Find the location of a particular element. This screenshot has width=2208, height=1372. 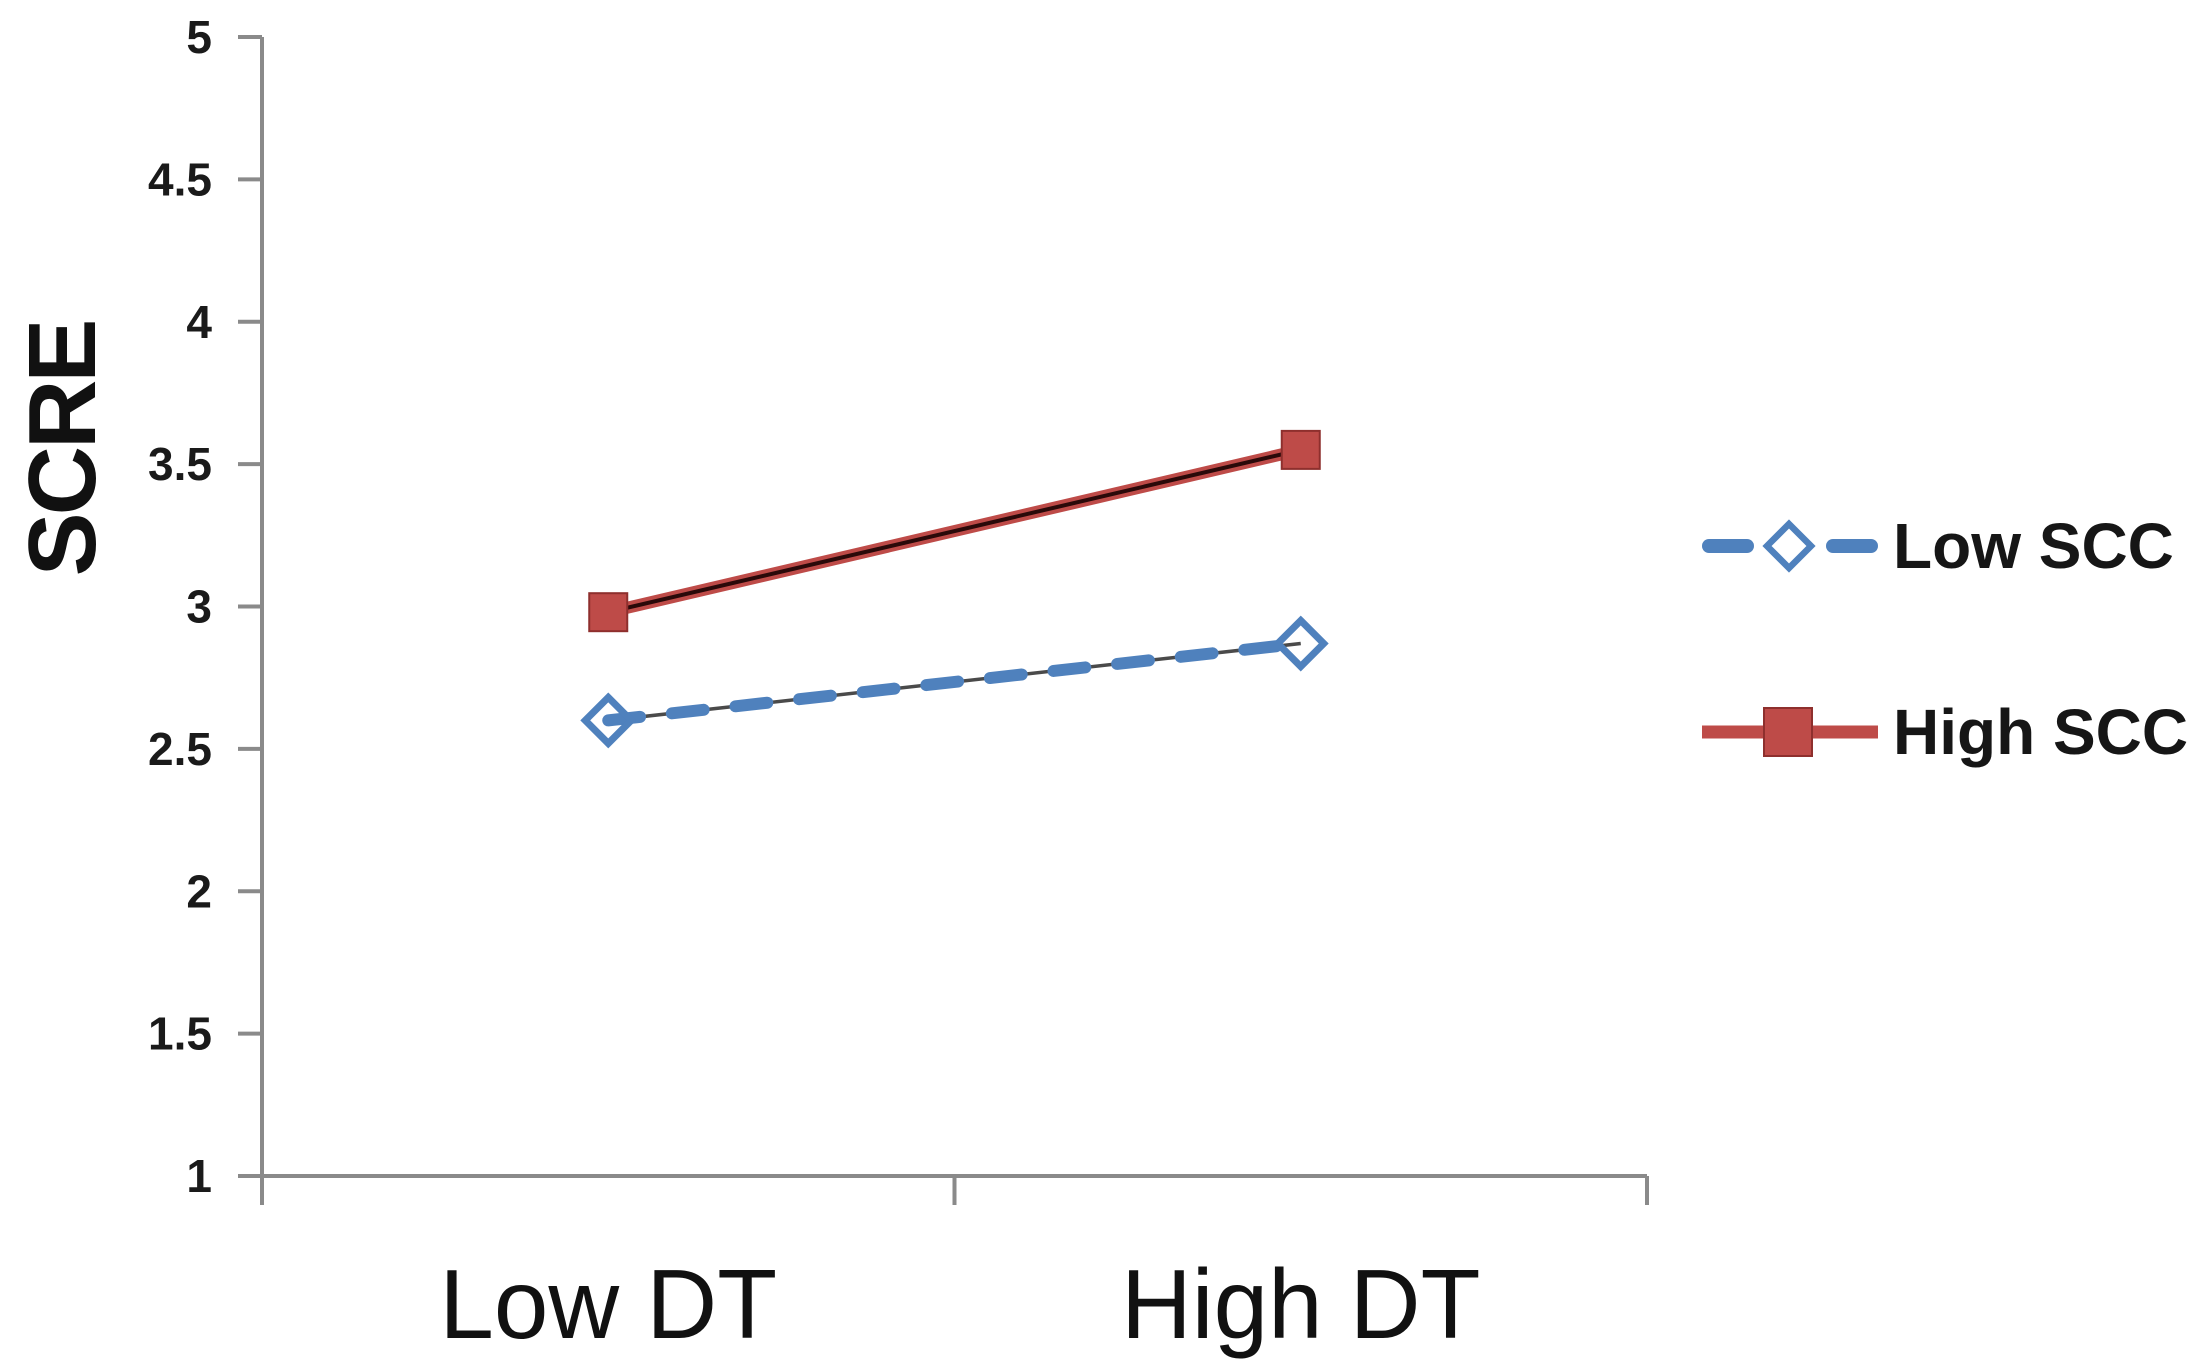

y-tick-label: 5 is located at coordinates (199, 37).